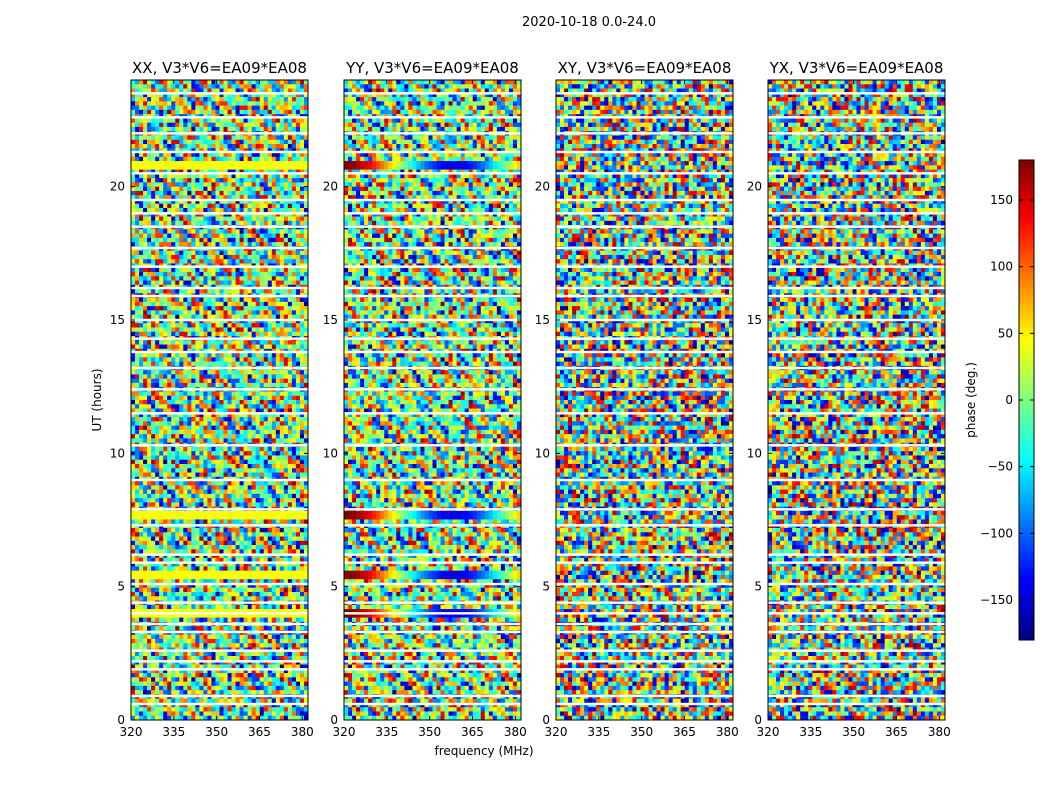 Image resolution: width=1050 pixels, height=800 pixels. I want to click on colorbar-tick-label: 100, so click(1001, 267).